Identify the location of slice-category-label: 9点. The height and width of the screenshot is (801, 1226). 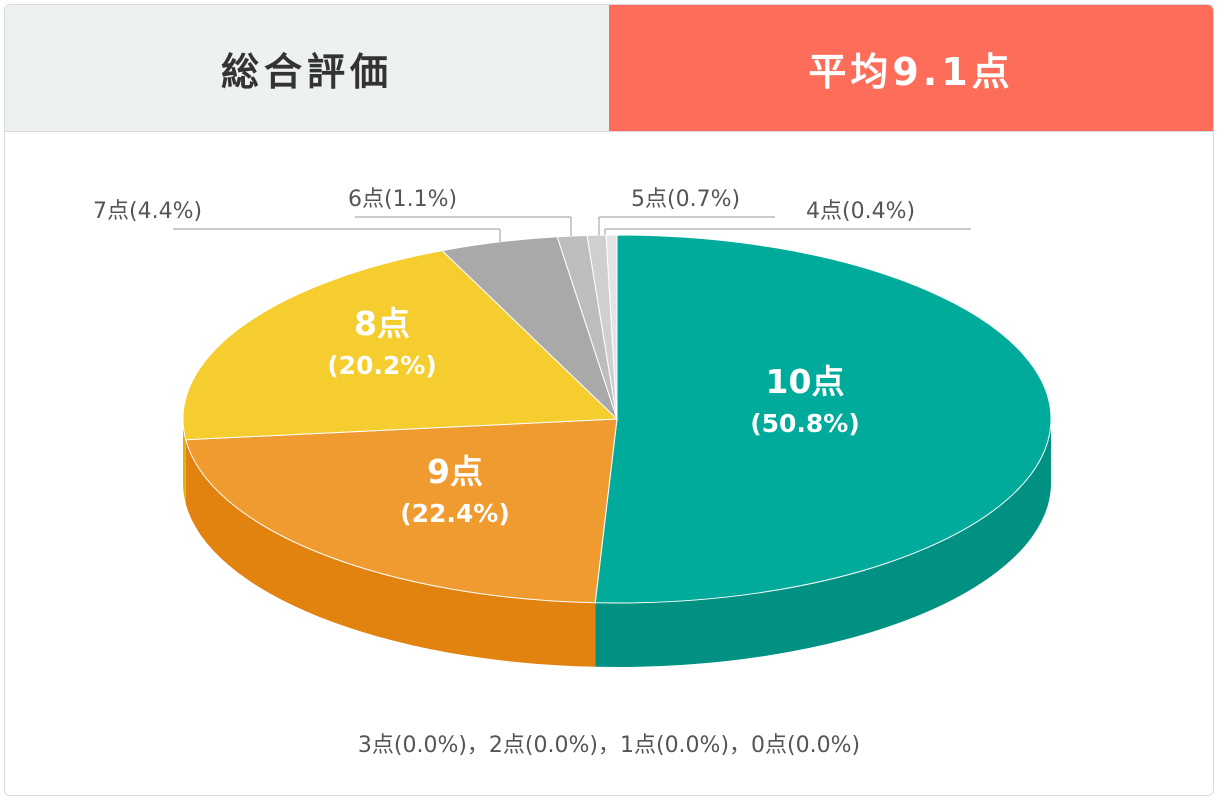
(455, 471).